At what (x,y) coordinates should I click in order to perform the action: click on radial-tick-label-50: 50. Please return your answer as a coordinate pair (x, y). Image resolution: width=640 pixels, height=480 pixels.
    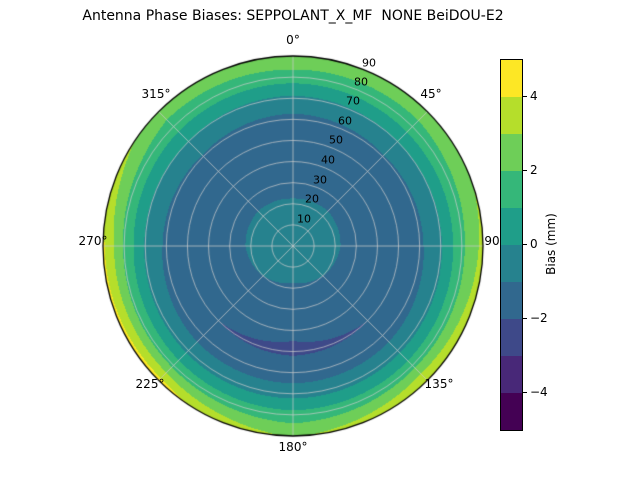
    Looking at the image, I should click on (336, 140).